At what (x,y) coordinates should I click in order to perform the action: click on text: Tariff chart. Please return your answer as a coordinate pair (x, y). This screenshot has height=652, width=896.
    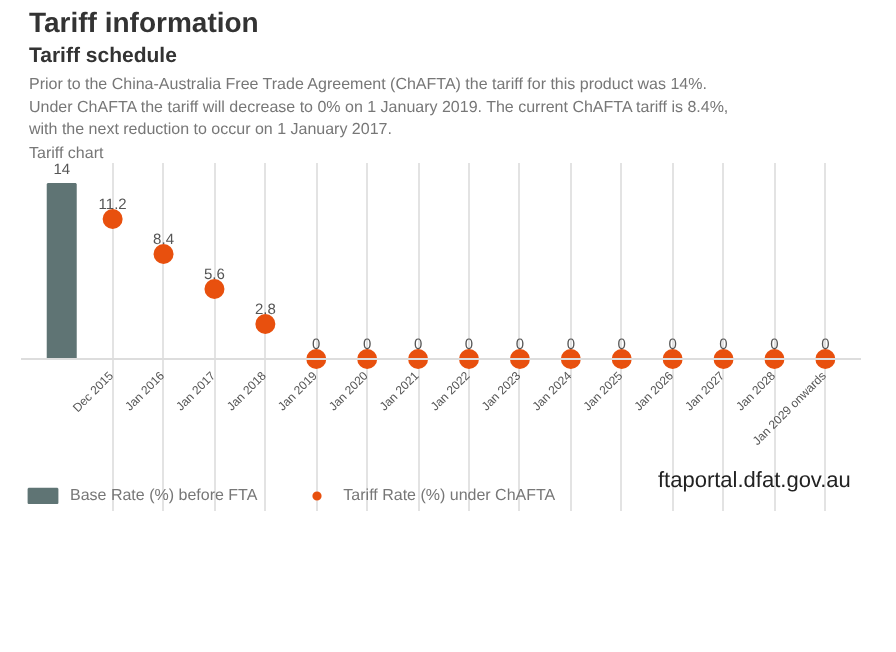
    Looking at the image, I should click on (67, 153).